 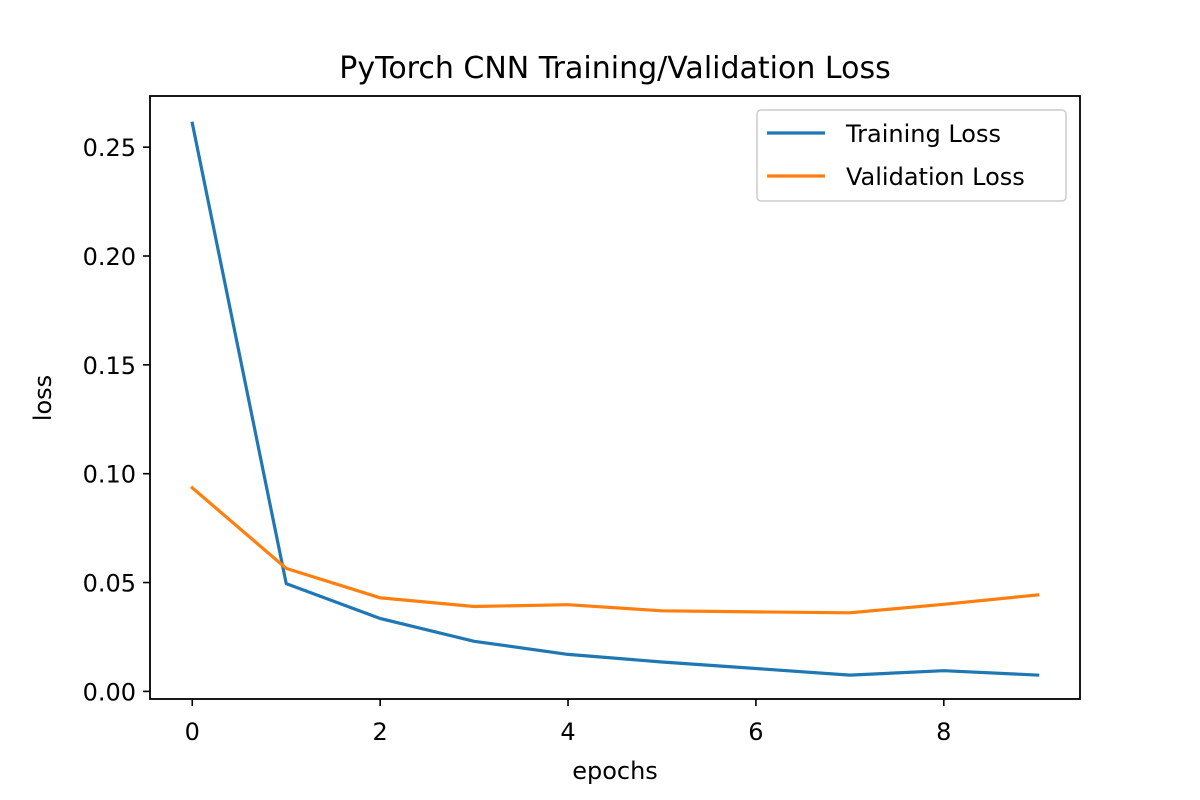 I want to click on y-tick-label: 0.05, so click(x=109, y=584).